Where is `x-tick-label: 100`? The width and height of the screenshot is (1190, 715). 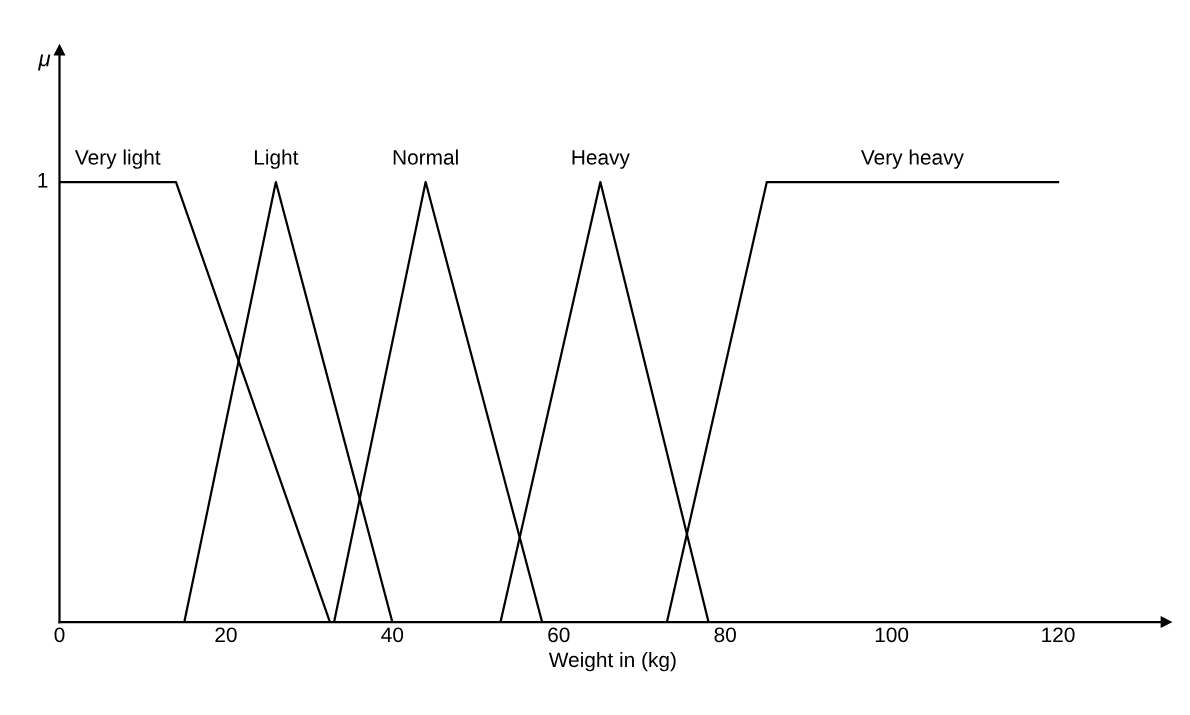 x-tick-label: 100 is located at coordinates (892, 635).